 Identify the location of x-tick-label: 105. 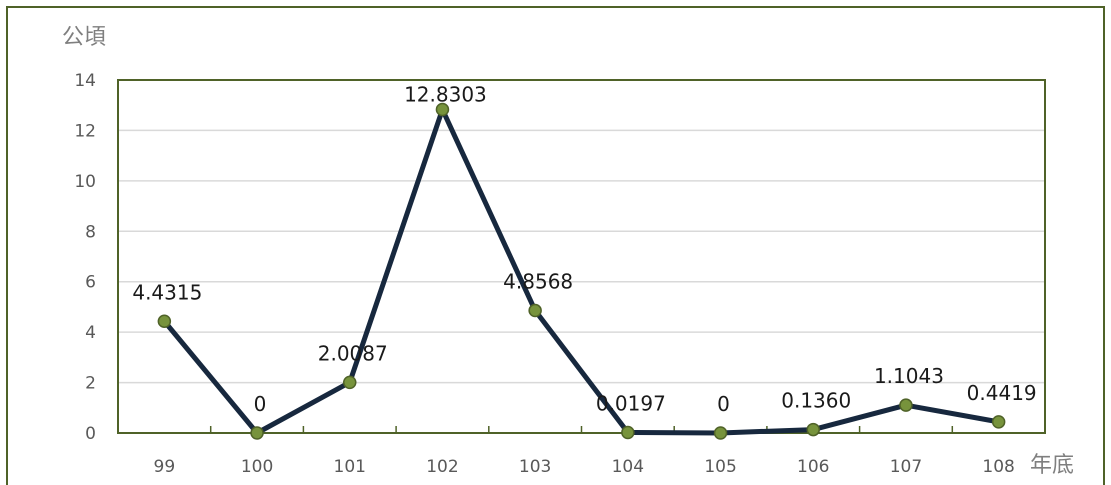
(720, 467).